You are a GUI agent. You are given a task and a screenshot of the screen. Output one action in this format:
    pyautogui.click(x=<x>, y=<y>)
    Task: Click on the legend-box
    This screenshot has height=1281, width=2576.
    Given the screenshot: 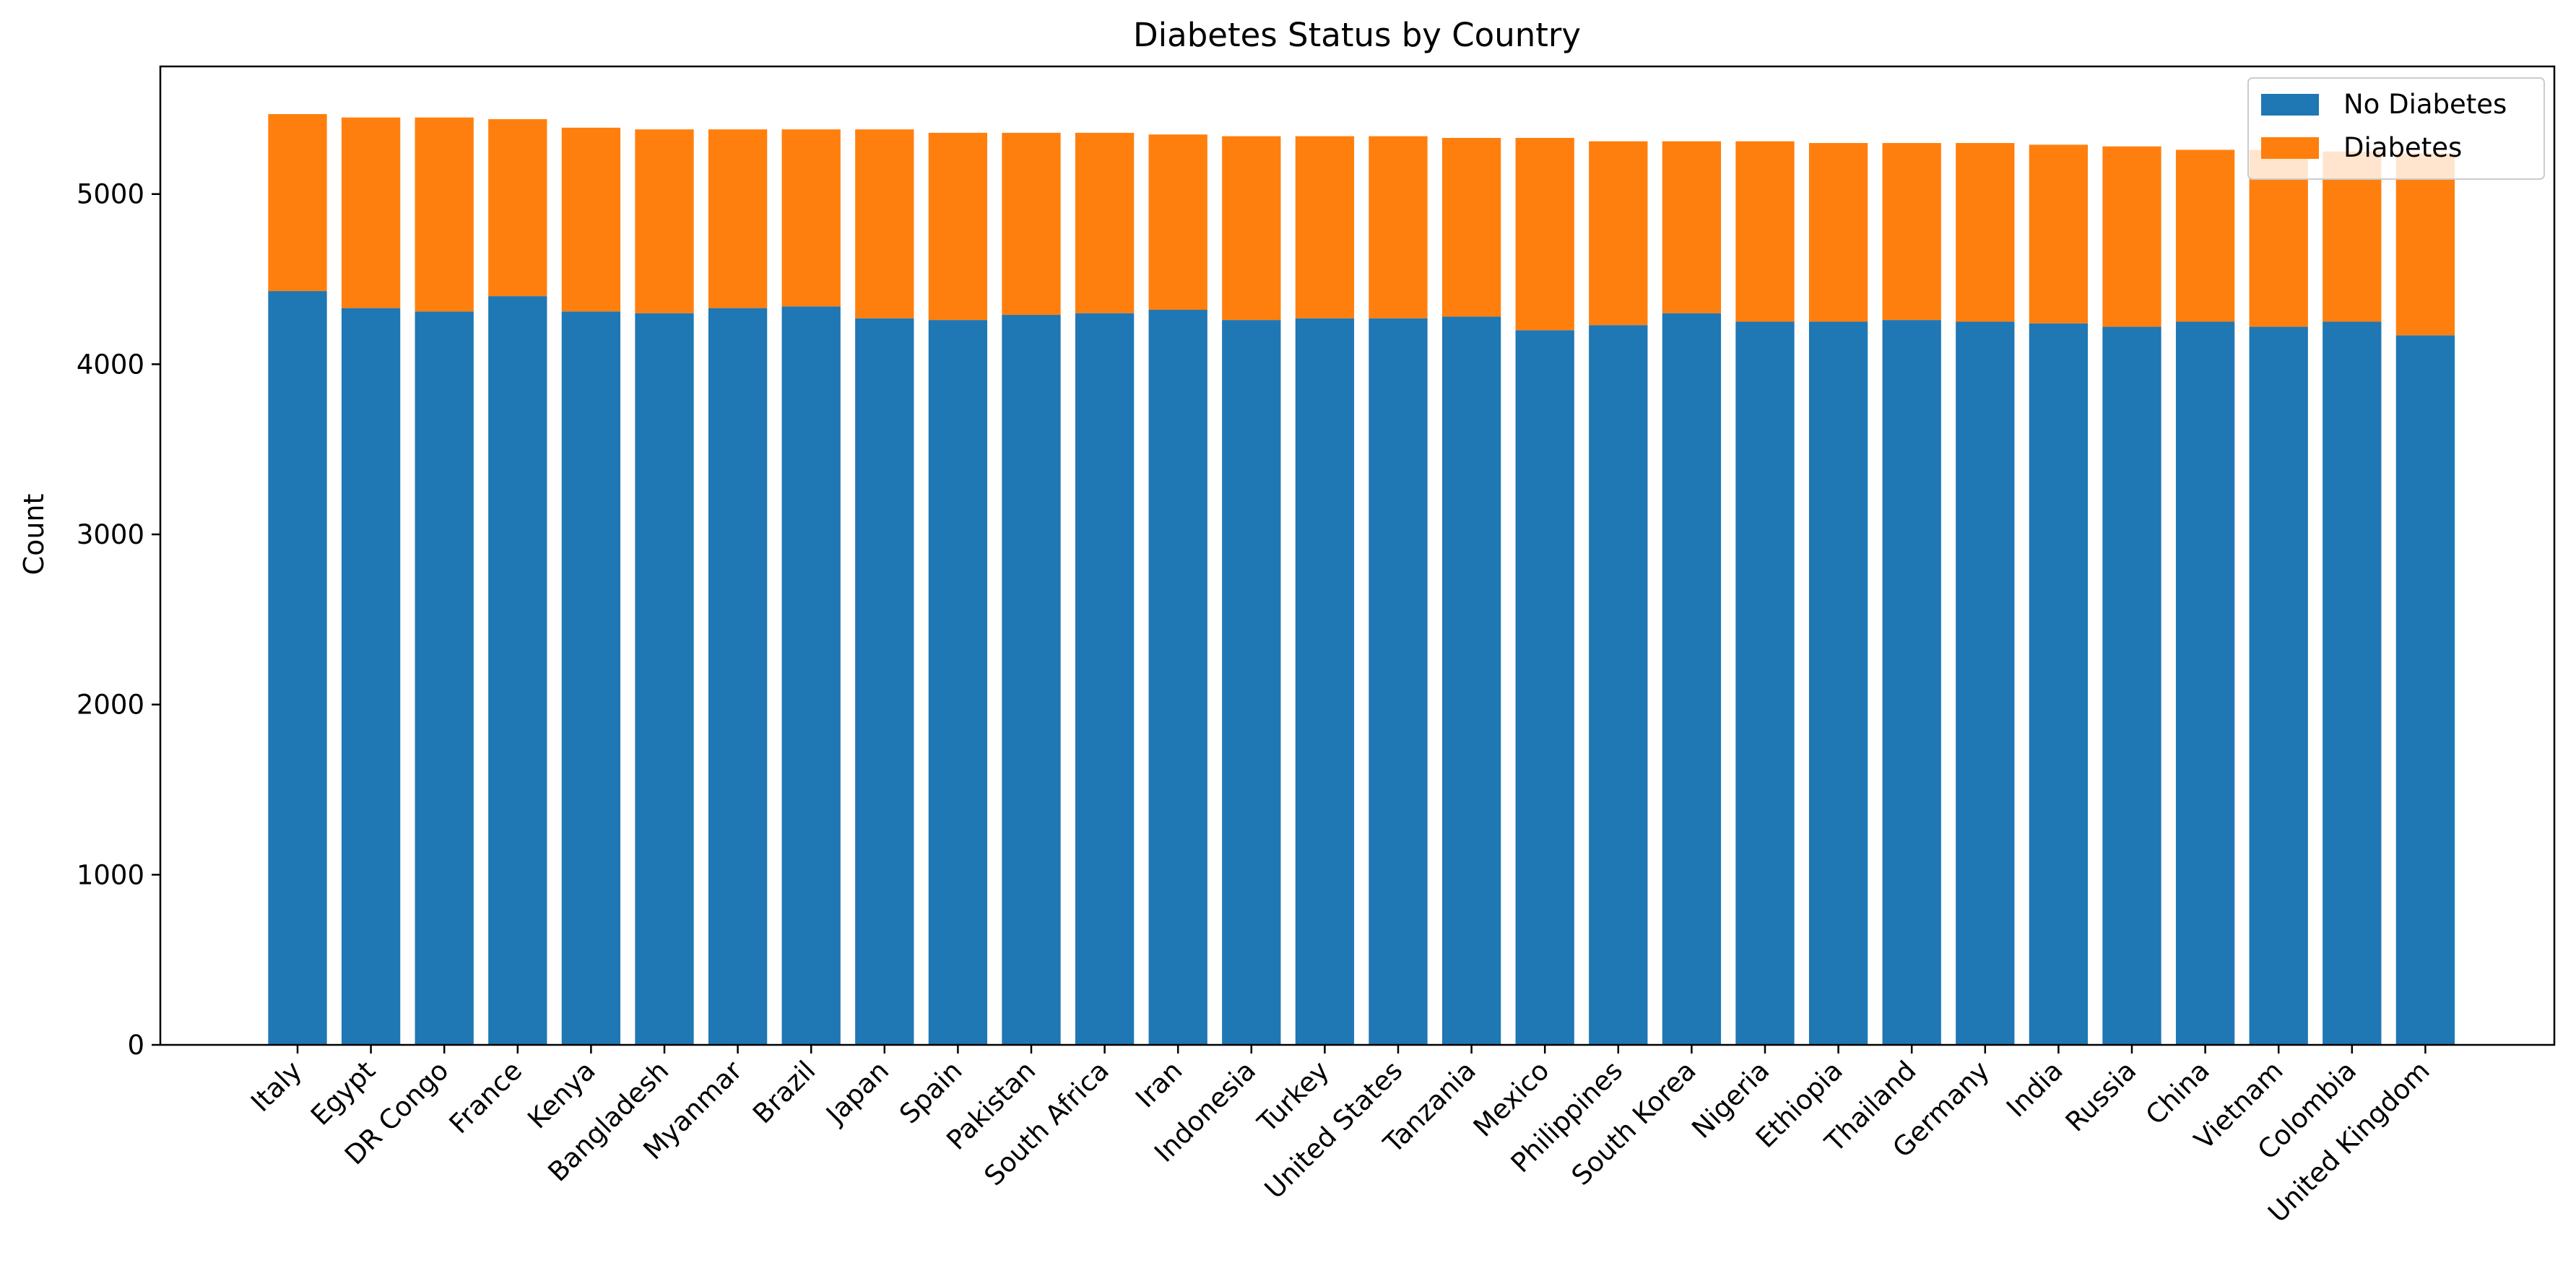 What is the action you would take?
    pyautogui.click(x=2396, y=128)
    